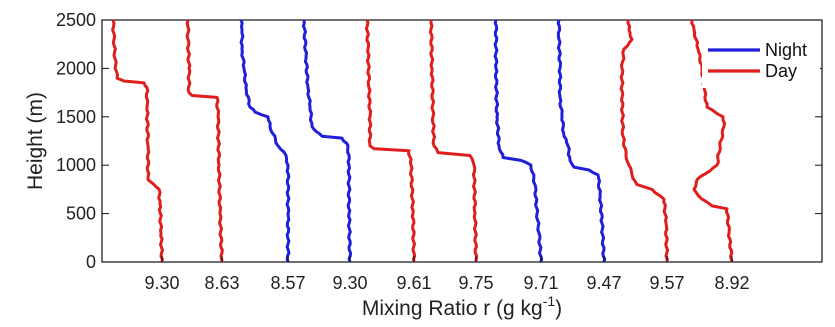 This screenshot has height=327, width=835. What do you see at coordinates (666, 283) in the screenshot?
I see `x-tick-label: 9.57` at bounding box center [666, 283].